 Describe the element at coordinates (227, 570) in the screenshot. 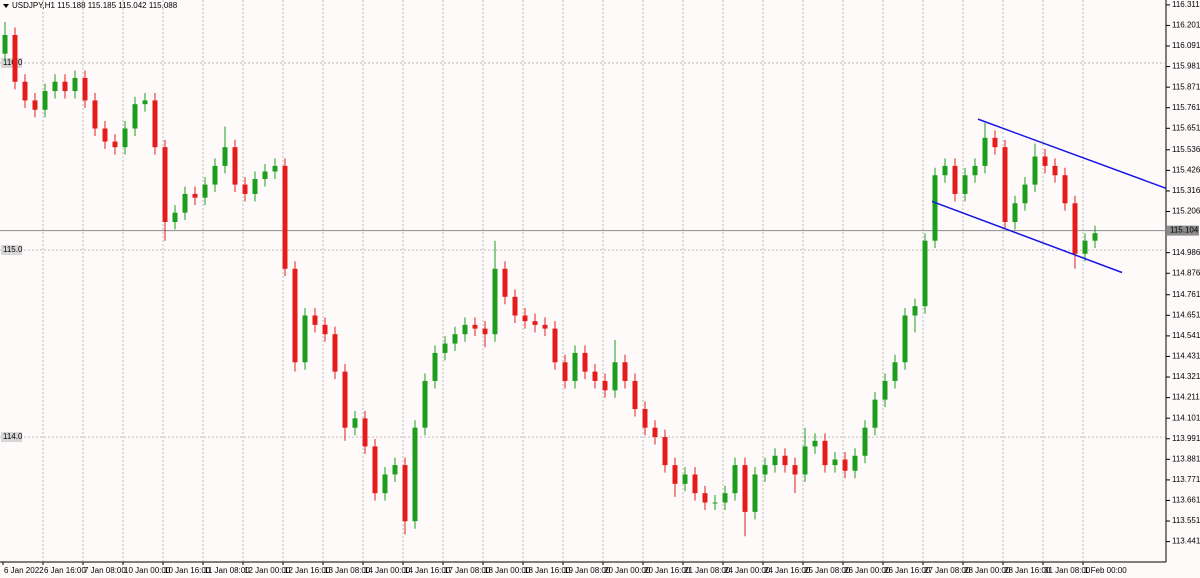

I see `x-tick-label: 11 Jan 08:00` at that location.